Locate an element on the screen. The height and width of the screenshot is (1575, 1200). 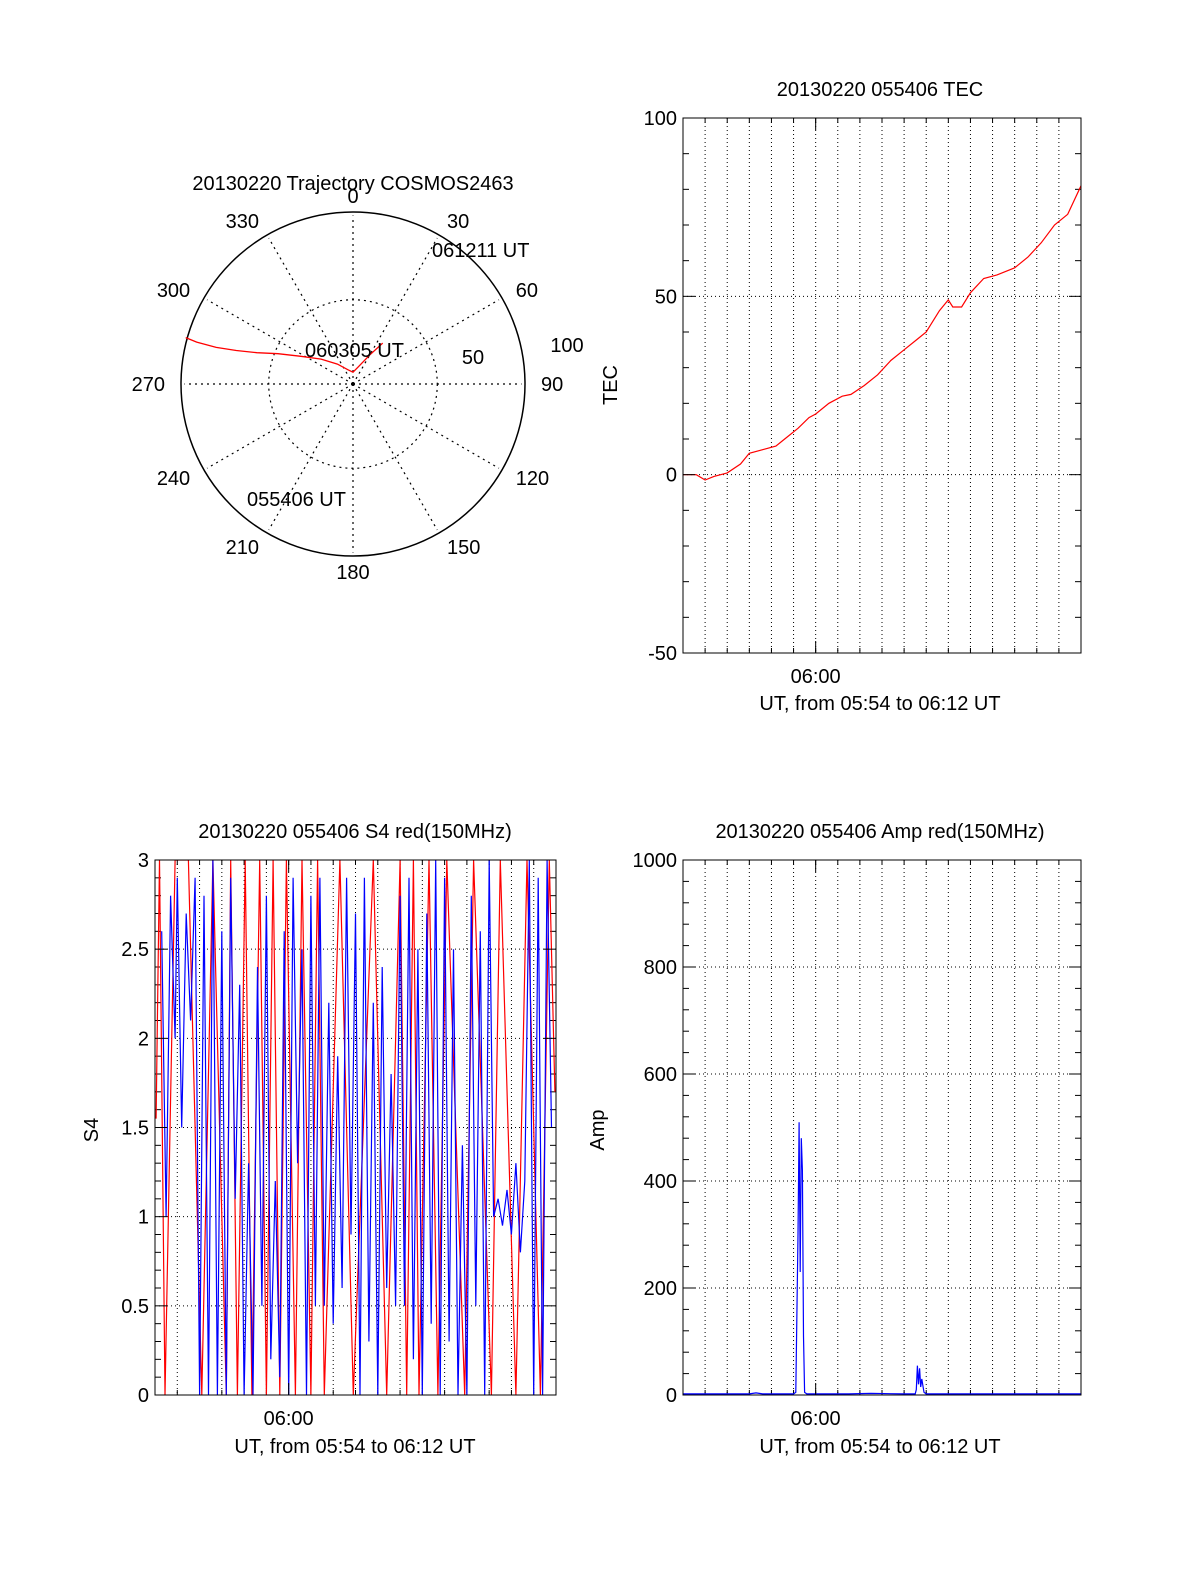
polar-angle-label: 330 is located at coordinates (242, 222).